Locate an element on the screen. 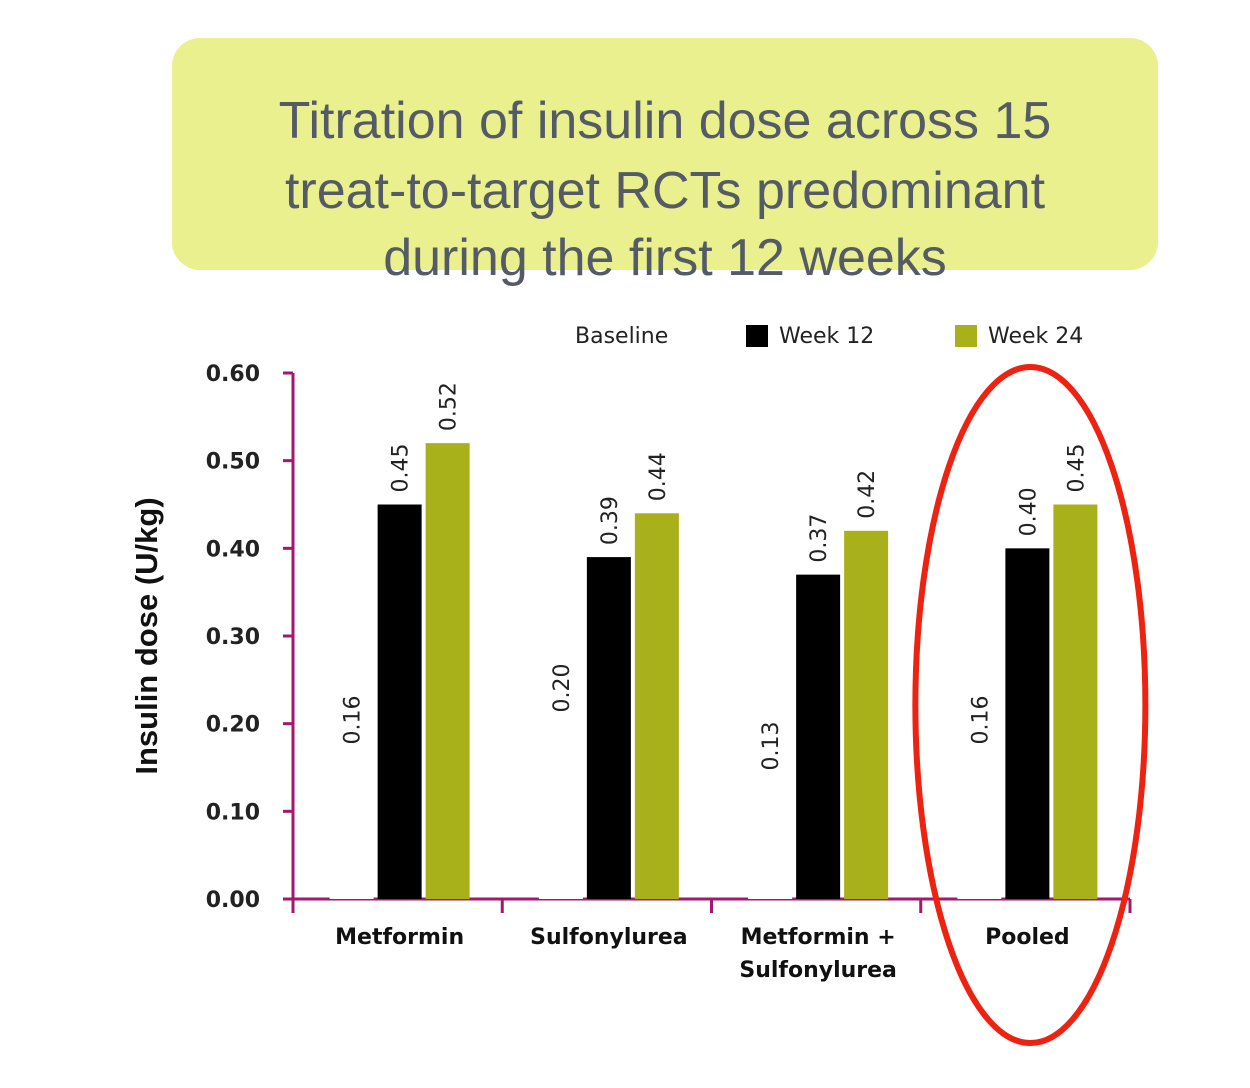  data-label: 0.39 is located at coordinates (610, 520).